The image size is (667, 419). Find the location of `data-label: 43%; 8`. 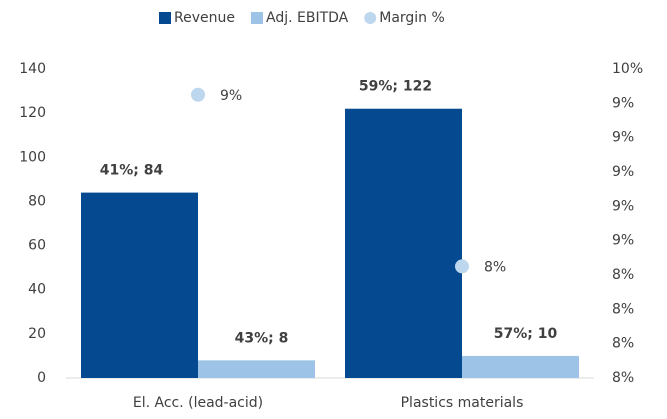

data-label: 43%; 8 is located at coordinates (262, 338).